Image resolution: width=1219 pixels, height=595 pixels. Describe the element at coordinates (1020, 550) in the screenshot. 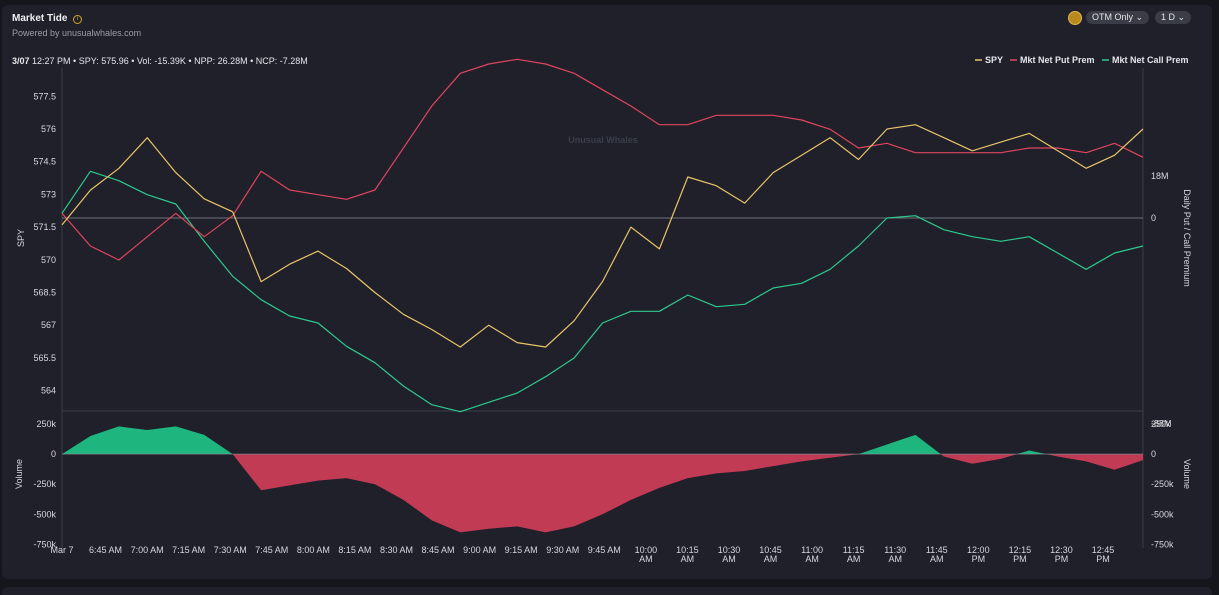

I see `x-tick-label: 12:15` at that location.